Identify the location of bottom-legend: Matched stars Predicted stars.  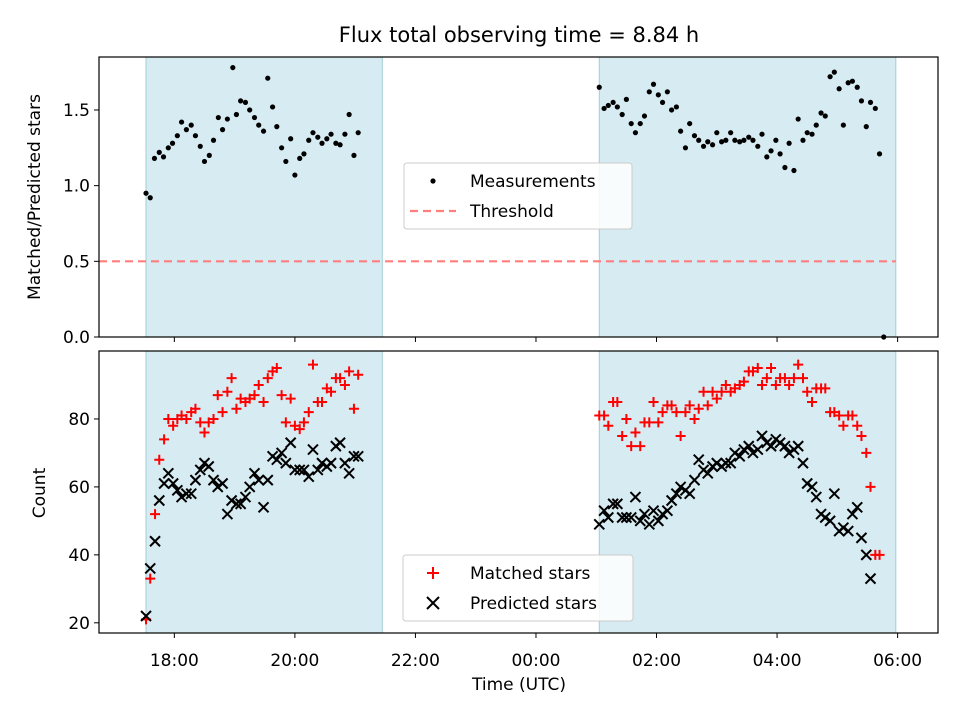
(518, 588).